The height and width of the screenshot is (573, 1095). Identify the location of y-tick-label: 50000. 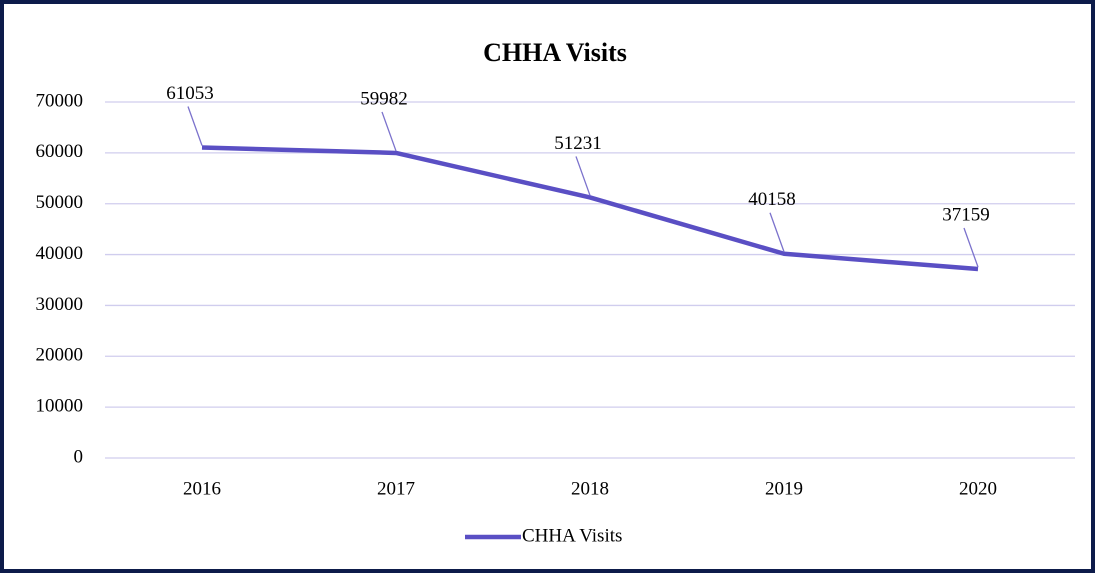
(60, 202).